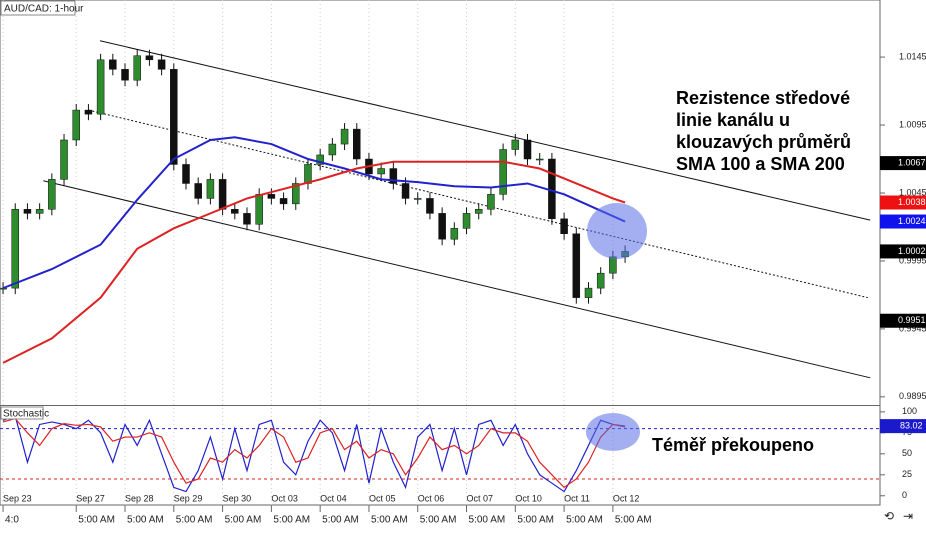 This screenshot has width=926, height=534. I want to click on annotation: Rezistence středové, so click(763, 98).